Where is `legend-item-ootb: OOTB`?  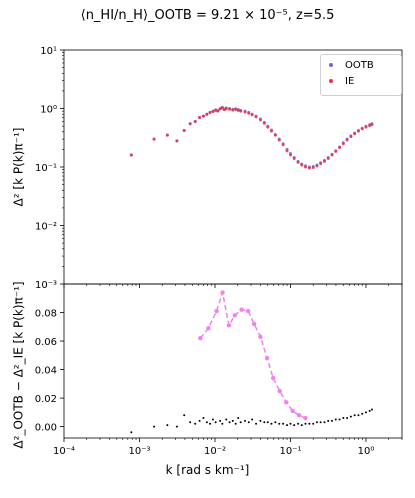 legend-item-ootb: OOTB is located at coordinates (351, 66).